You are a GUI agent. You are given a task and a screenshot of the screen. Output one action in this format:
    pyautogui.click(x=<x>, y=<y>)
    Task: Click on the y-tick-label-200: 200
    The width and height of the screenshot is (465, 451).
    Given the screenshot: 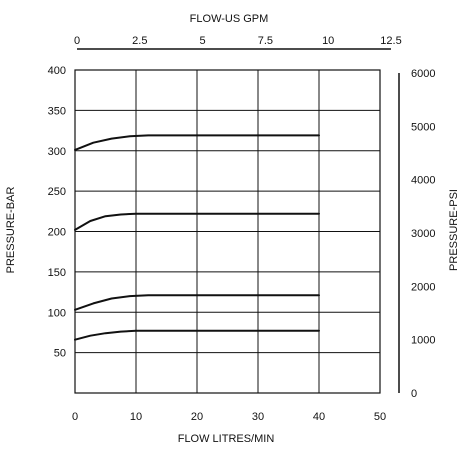 What is the action you would take?
    pyautogui.click(x=57, y=233)
    